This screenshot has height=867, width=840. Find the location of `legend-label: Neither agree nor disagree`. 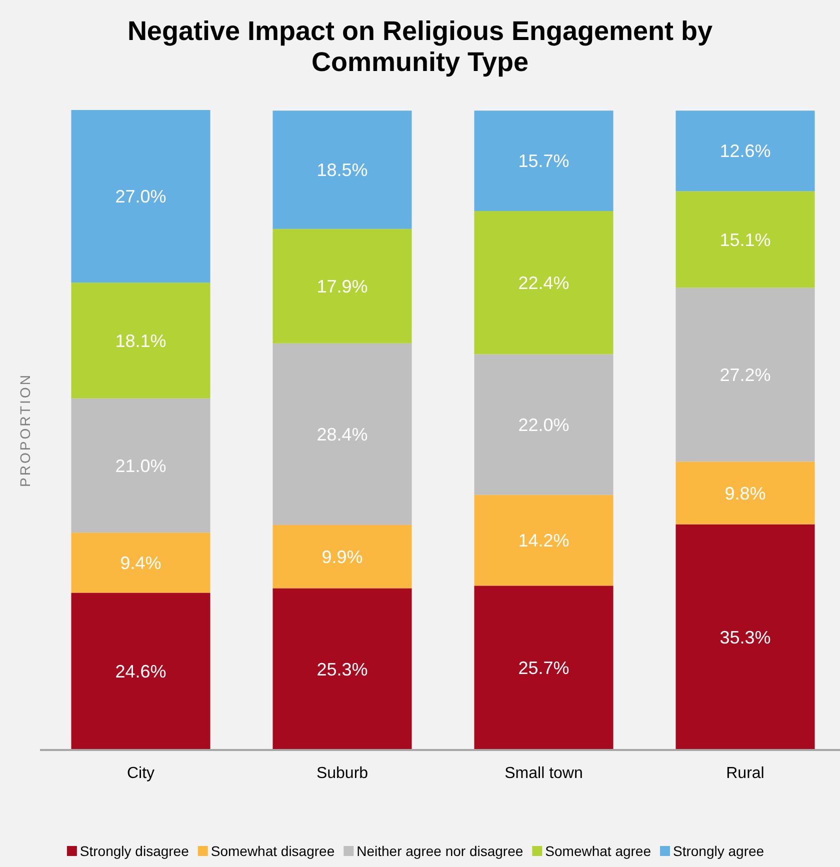

legend-label: Neither agree nor disagree is located at coordinates (440, 851).